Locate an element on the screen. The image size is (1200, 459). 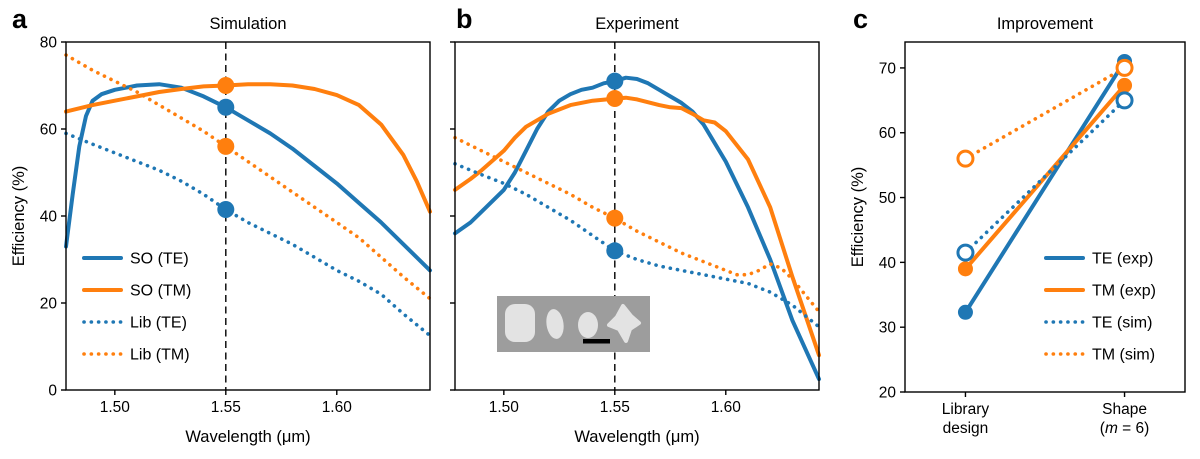
marker-lib-tm-exp is located at coordinates (615, 218).